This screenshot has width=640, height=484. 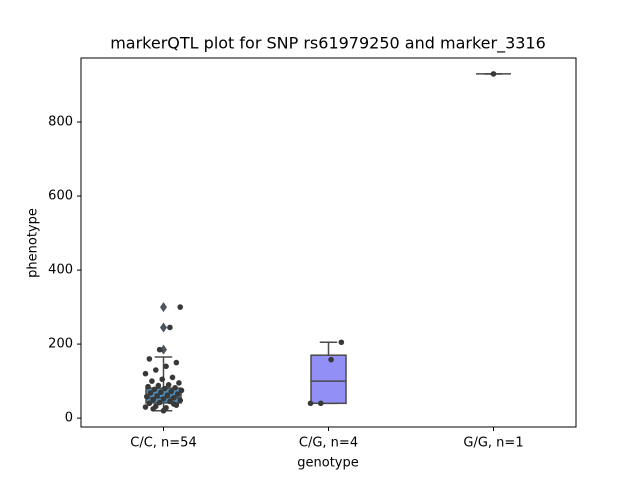 What do you see at coordinates (328, 379) in the screenshot?
I see `box` at bounding box center [328, 379].